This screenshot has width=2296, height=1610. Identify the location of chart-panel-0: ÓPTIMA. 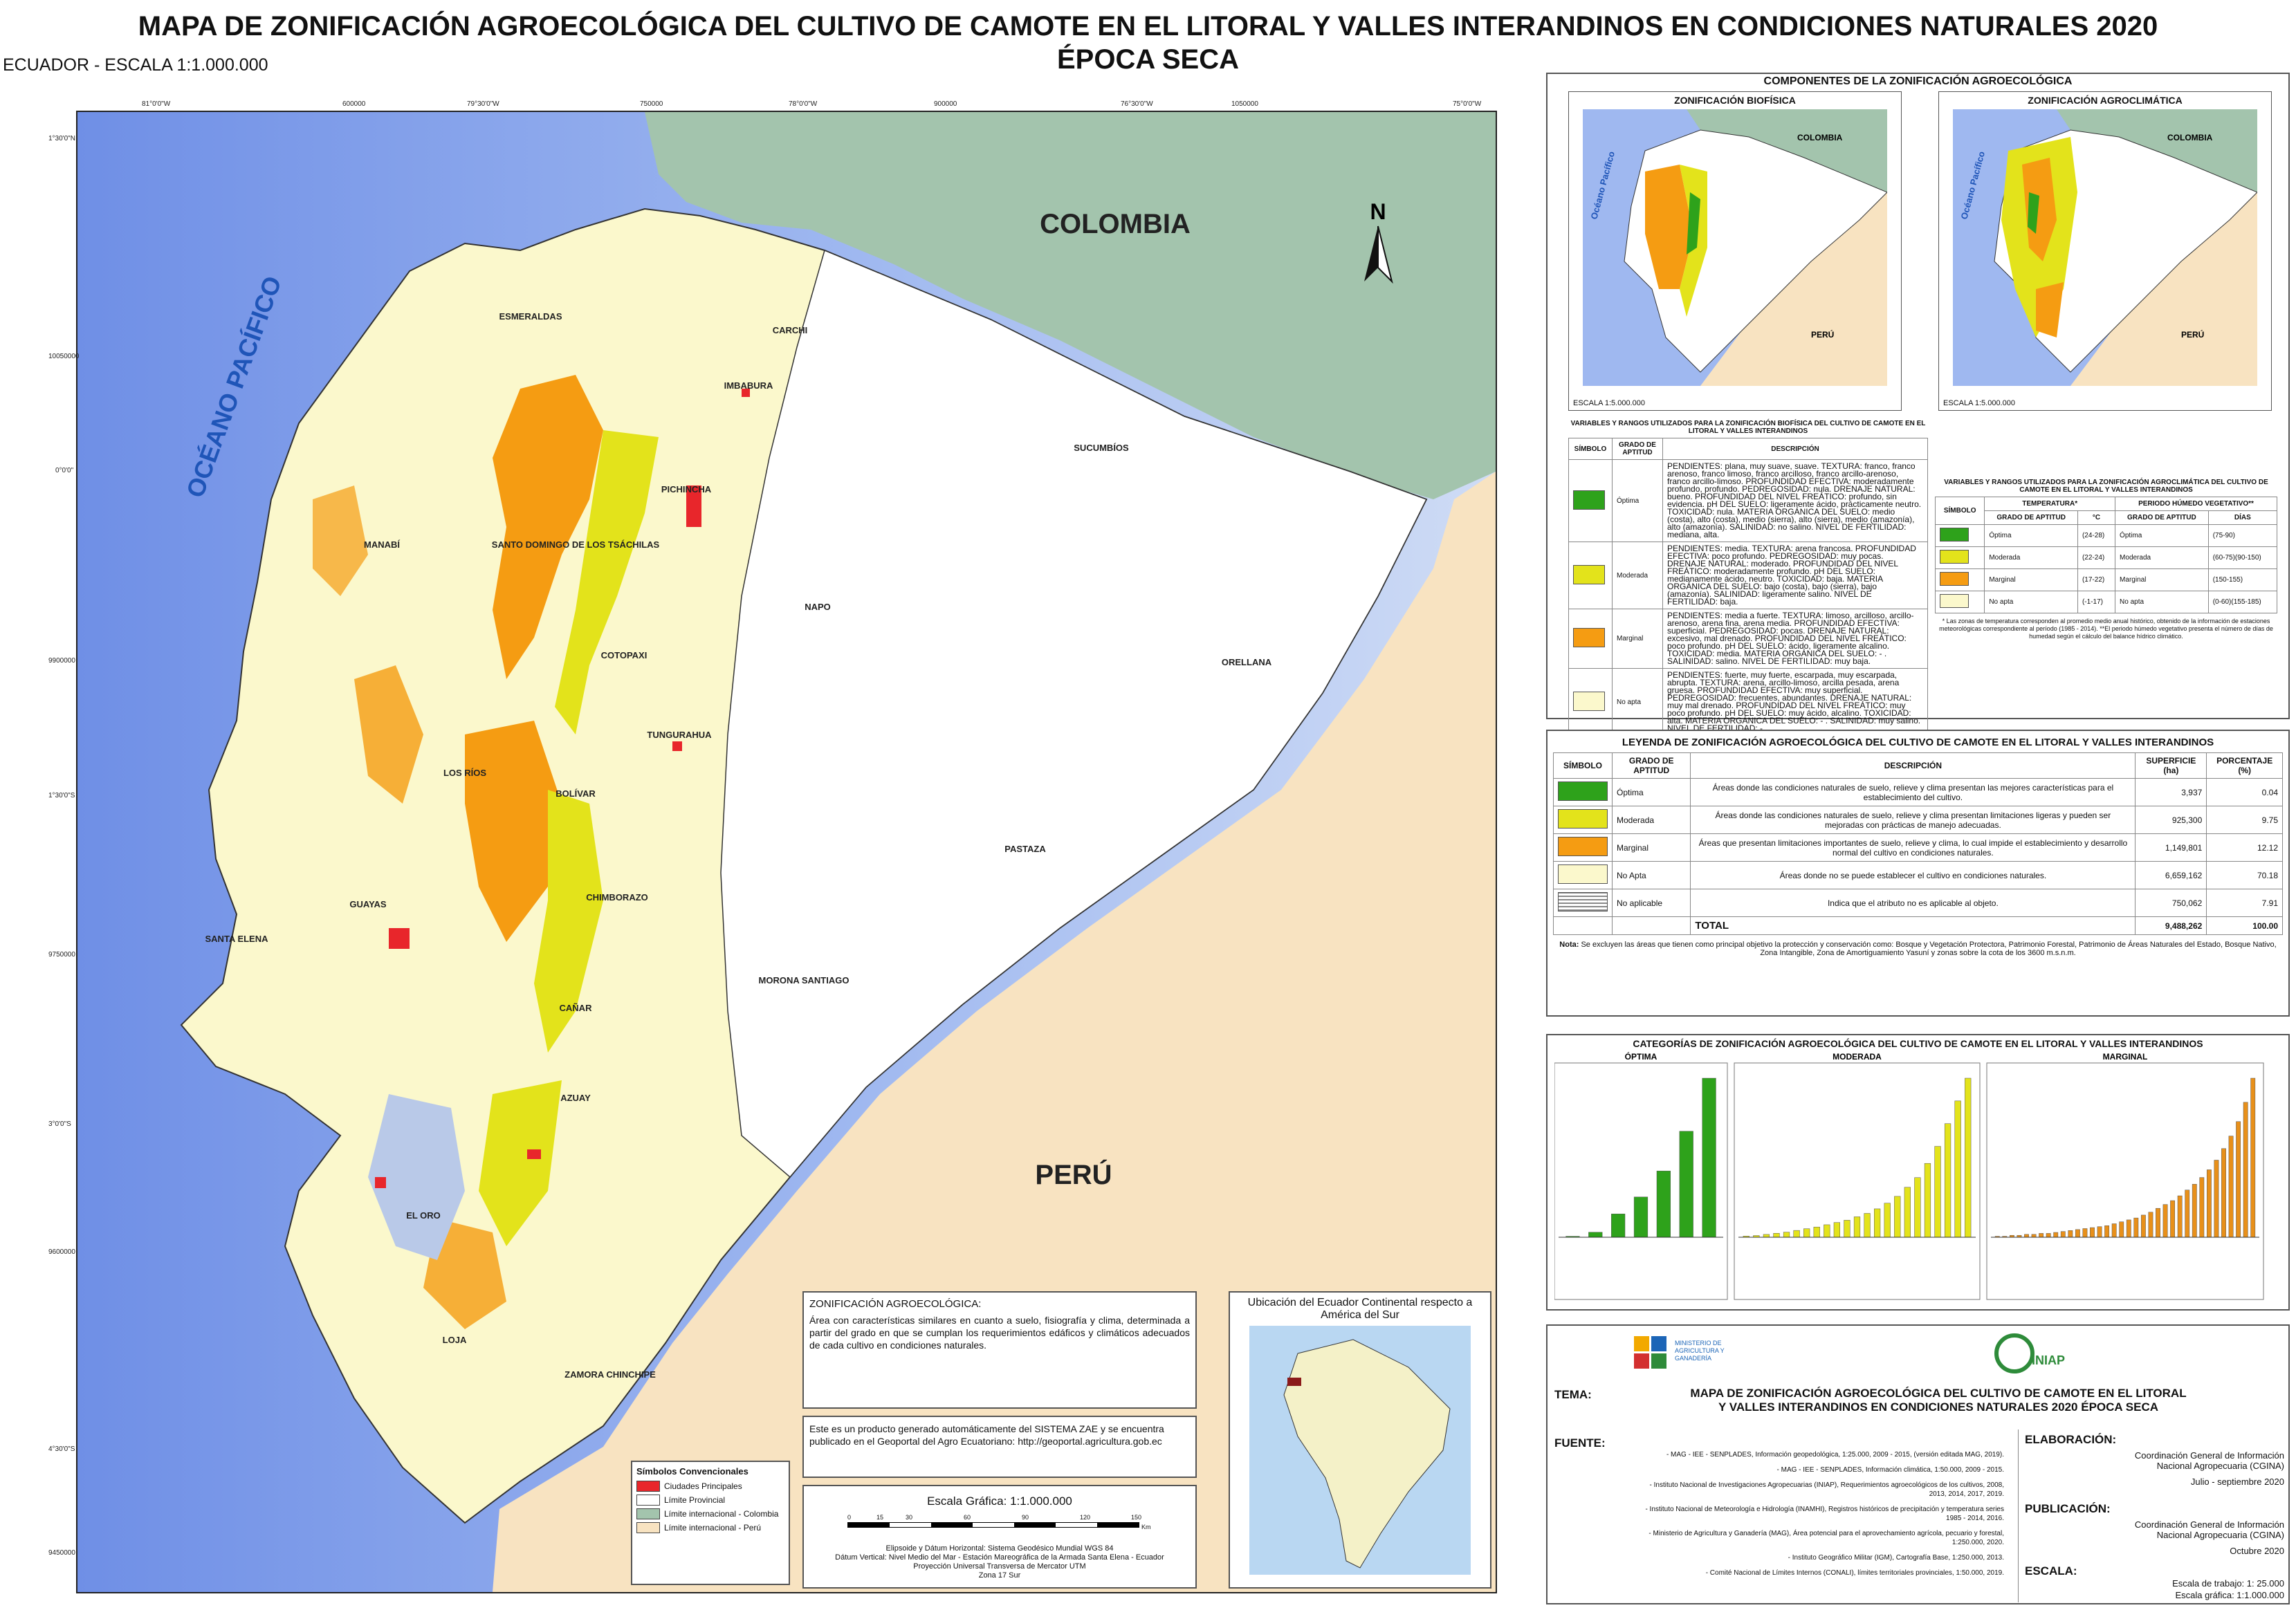
(1641, 1175).